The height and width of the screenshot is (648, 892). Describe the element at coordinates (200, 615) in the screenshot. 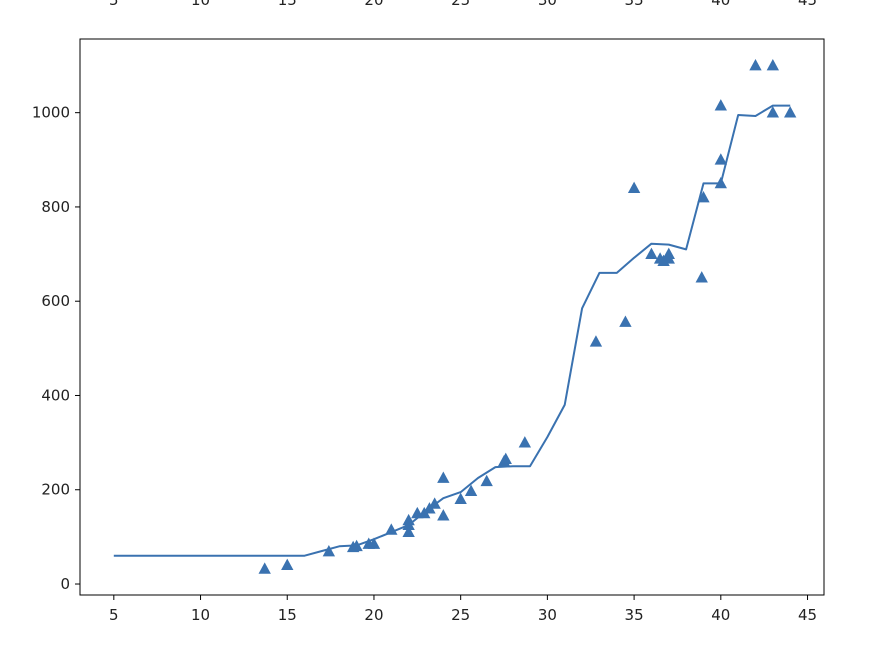

I see `x-tick-label: 10` at that location.